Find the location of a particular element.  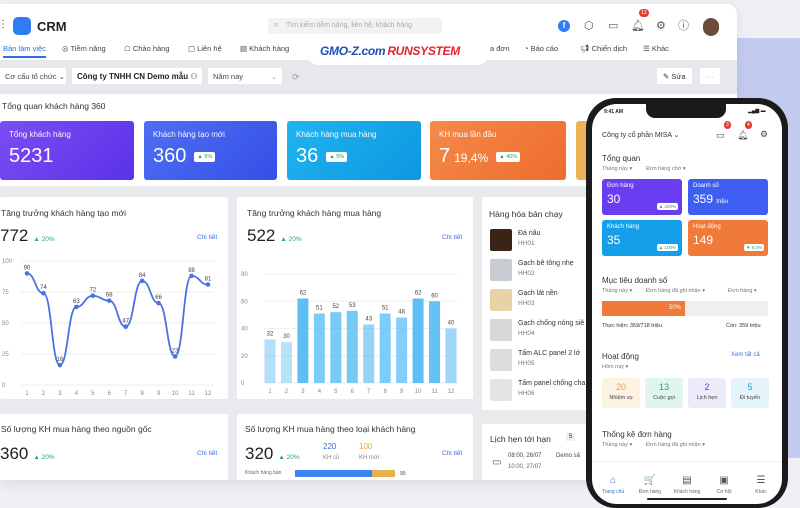

bar-label: 53 is located at coordinates (352, 306).